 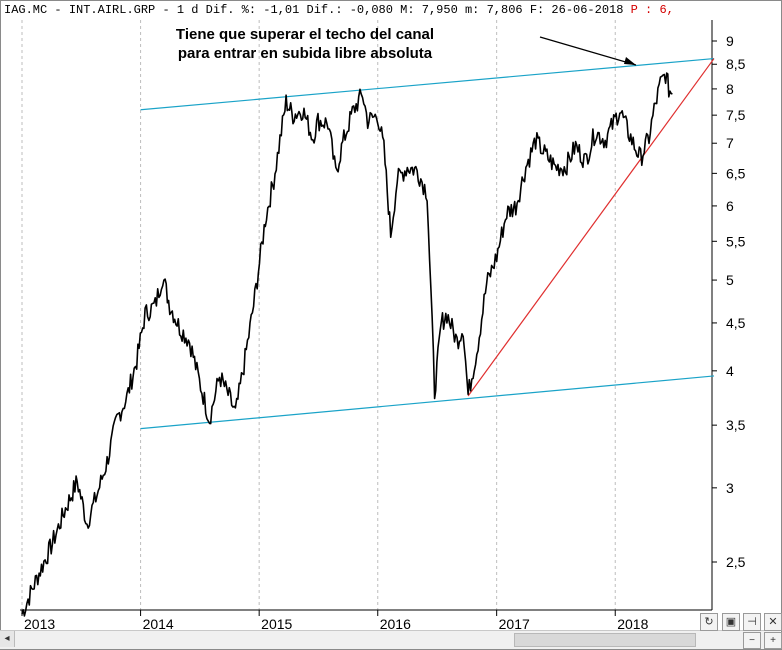 I want to click on pin-icon: ⊣, so click(x=752, y=622).